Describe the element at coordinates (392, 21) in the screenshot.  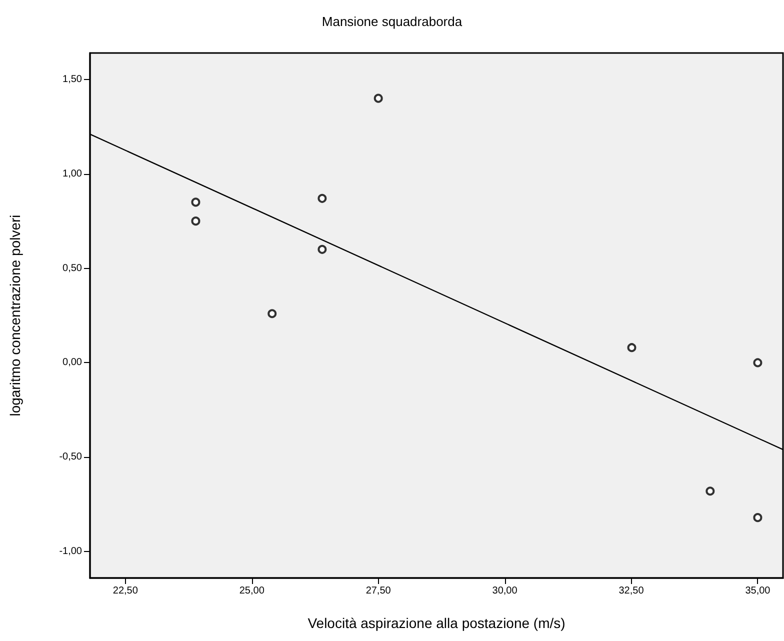
I see `chart-title: Mansione squadraborda` at that location.